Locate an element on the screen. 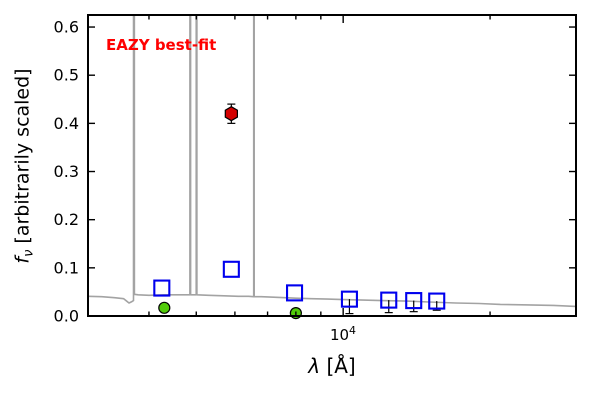  y-tick-label: 0.2 is located at coordinates (66, 219).